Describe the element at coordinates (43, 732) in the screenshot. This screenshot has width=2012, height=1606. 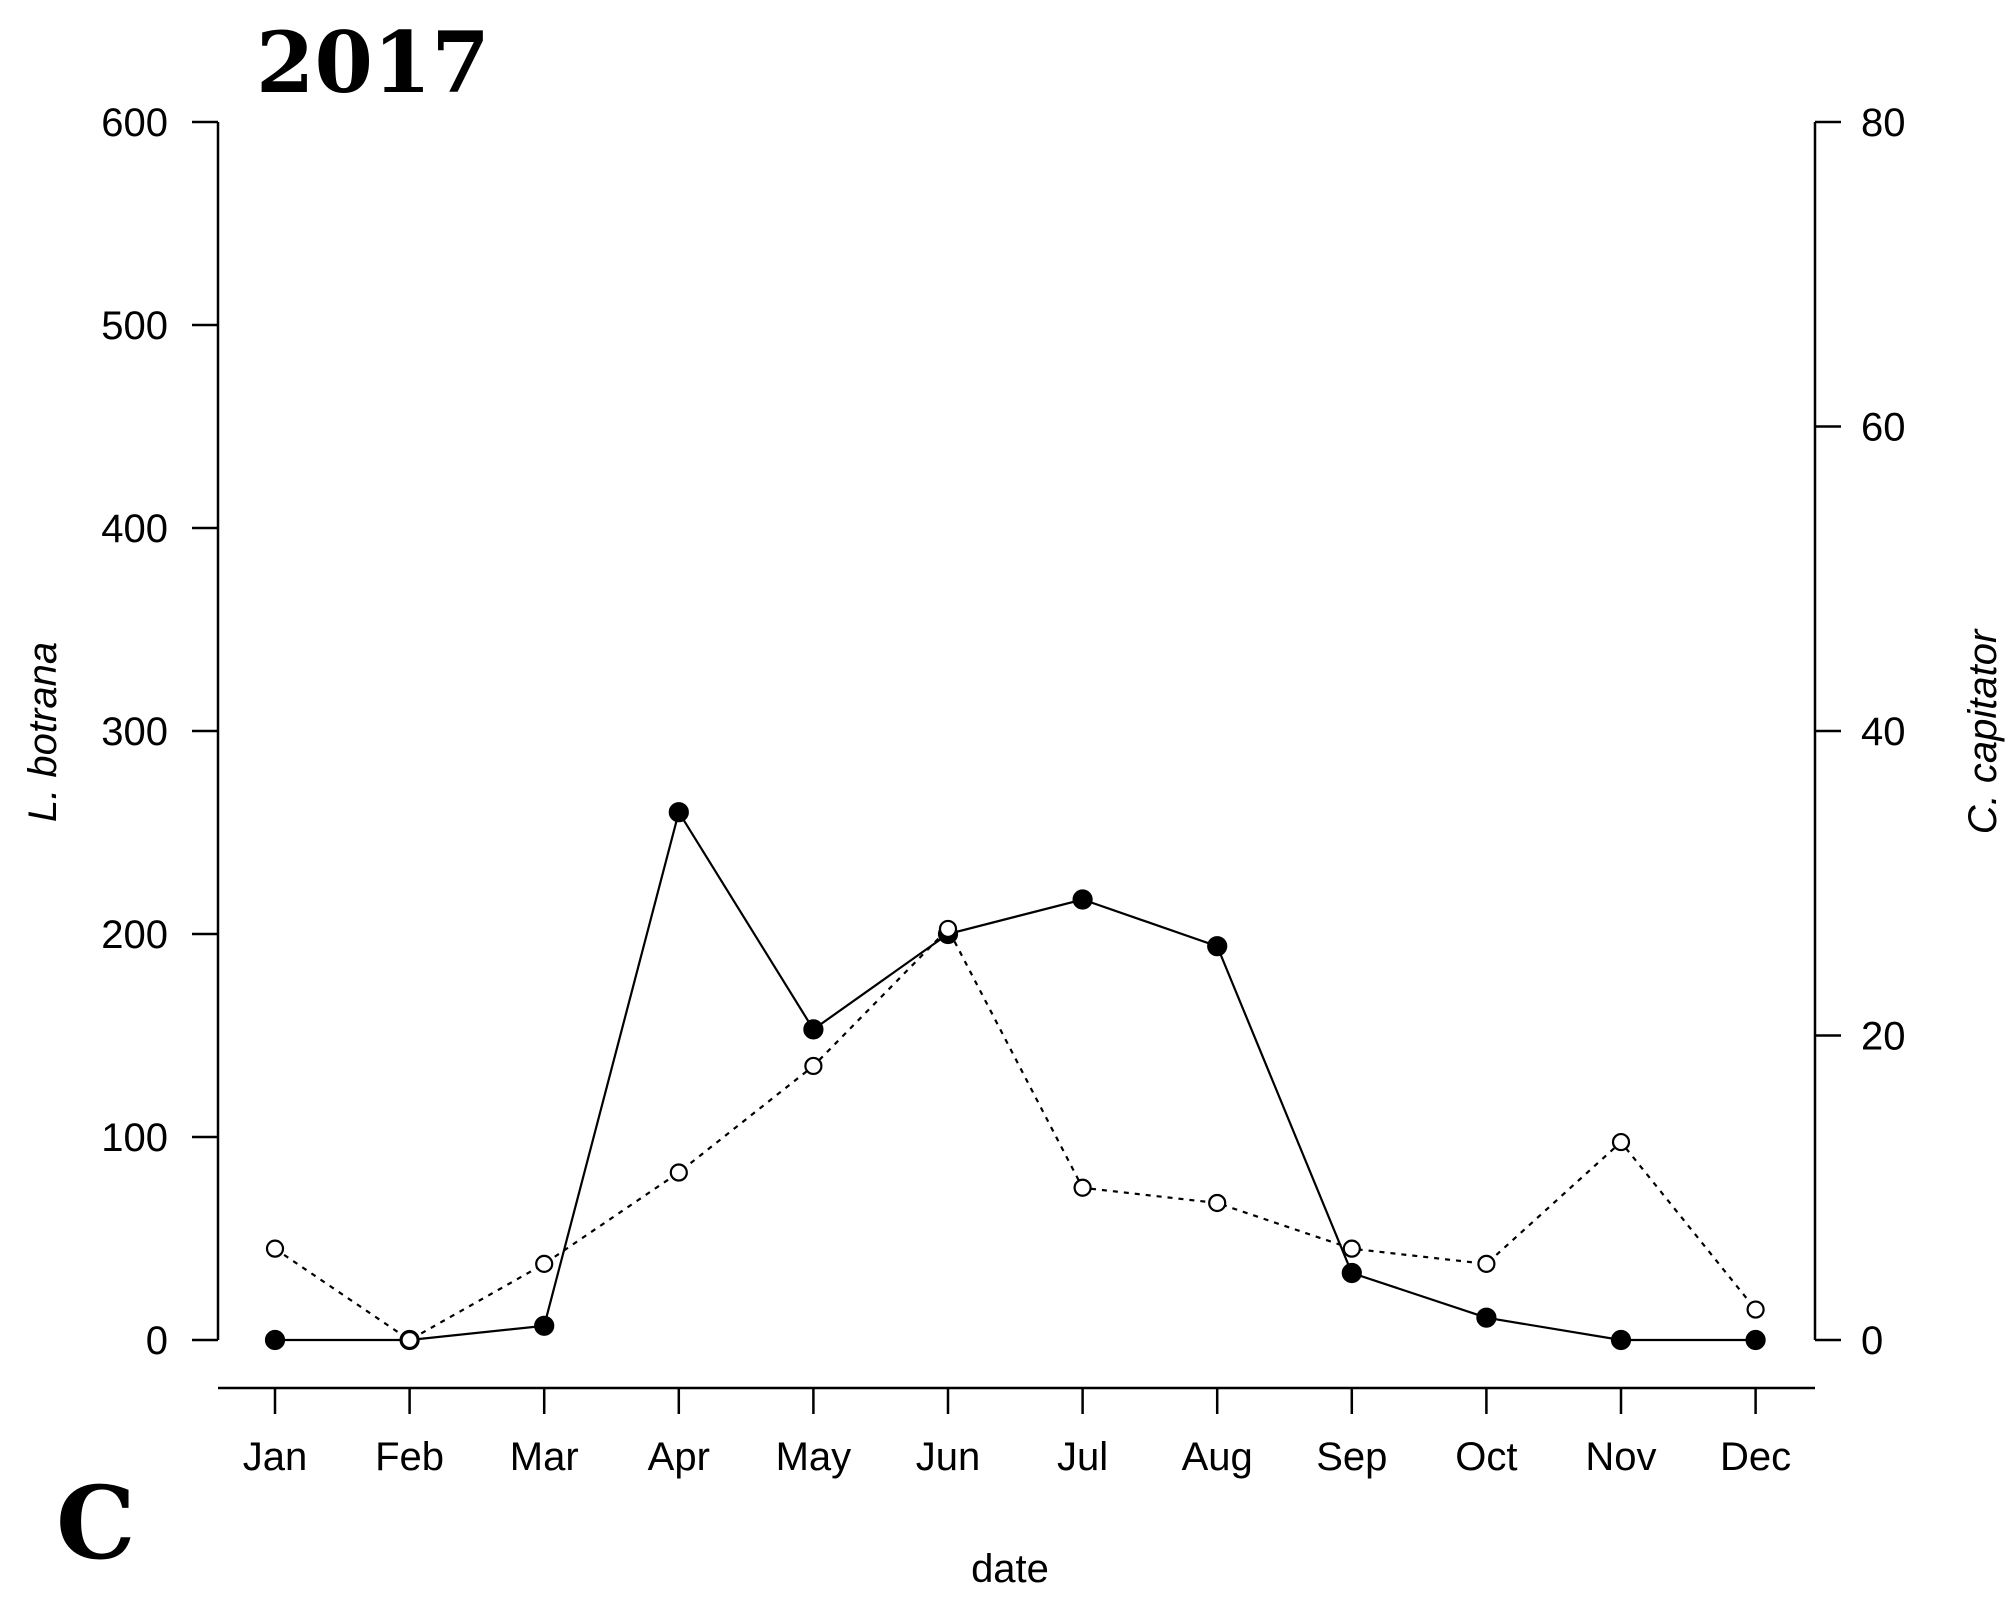
I see `left-axis-title: L. botrana` at that location.